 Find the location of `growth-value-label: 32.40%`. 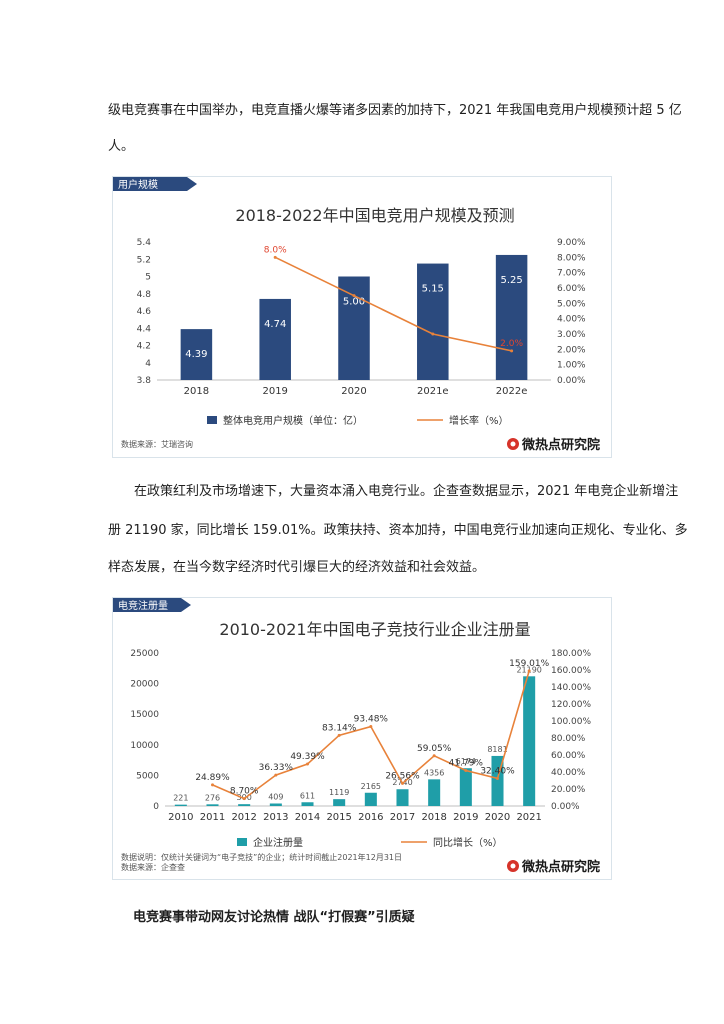

growth-value-label: 32.40% is located at coordinates (497, 771).